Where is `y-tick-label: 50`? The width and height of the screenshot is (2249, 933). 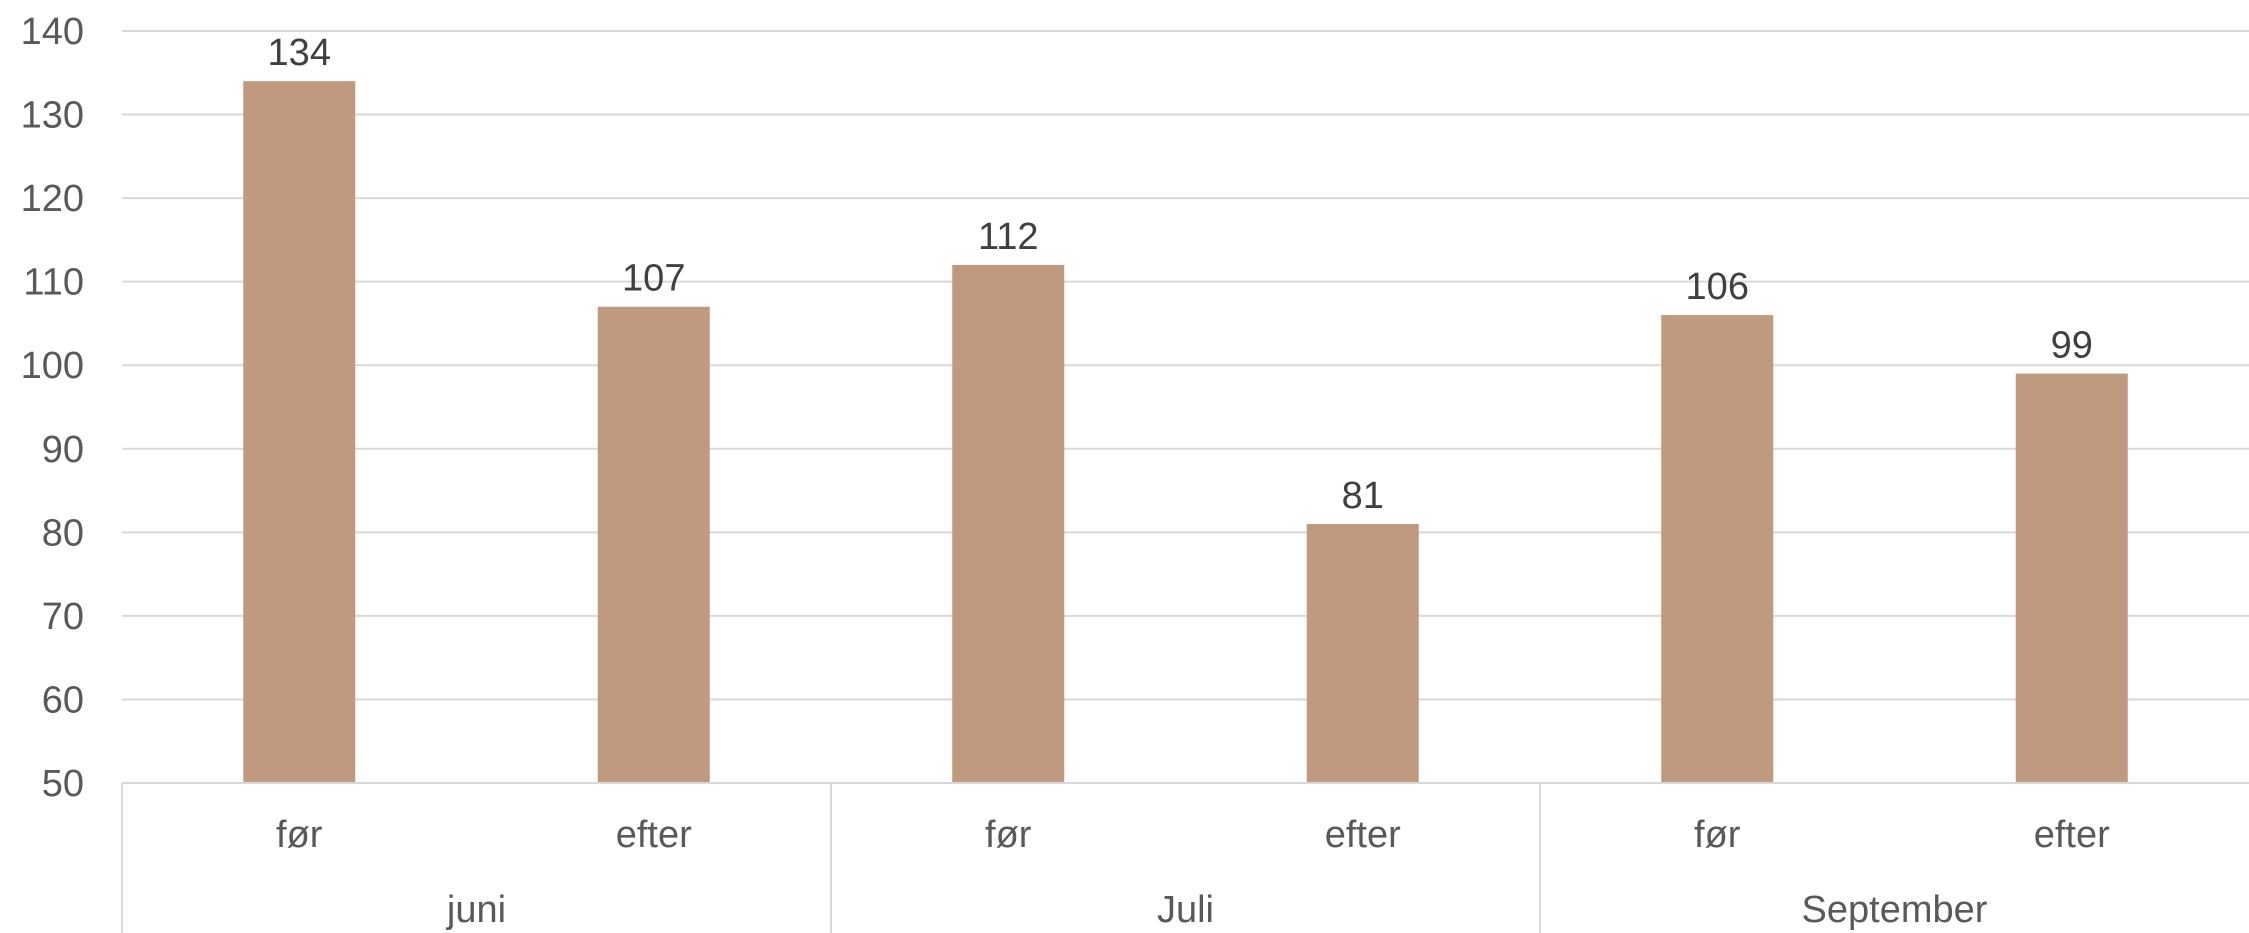 y-tick-label: 50 is located at coordinates (63, 784).